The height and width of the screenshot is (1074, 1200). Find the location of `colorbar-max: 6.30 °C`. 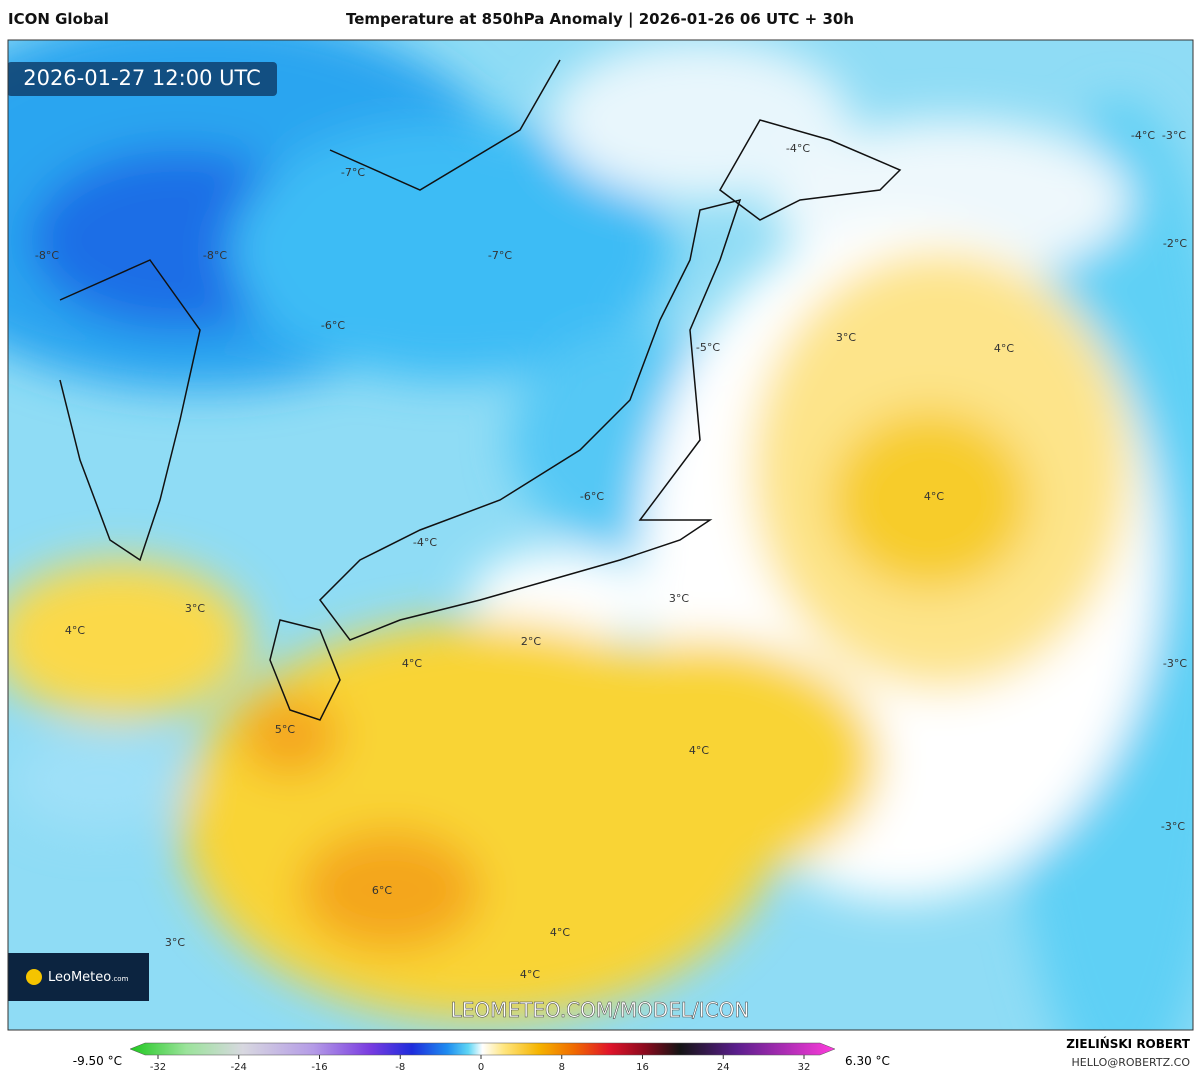

colorbar-max: 6.30 °C is located at coordinates (867, 1061).